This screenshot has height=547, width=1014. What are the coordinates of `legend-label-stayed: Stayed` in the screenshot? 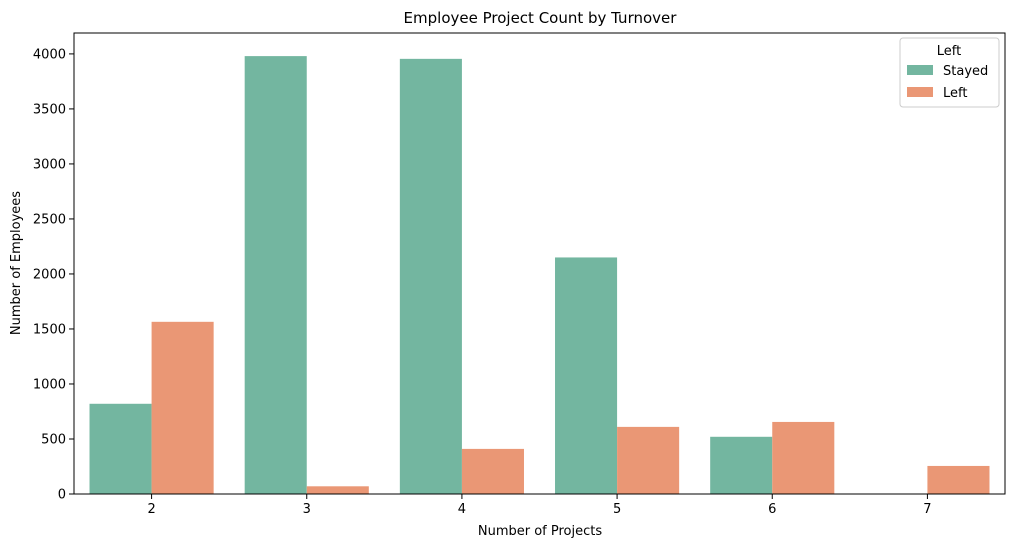 It's located at (965, 71).